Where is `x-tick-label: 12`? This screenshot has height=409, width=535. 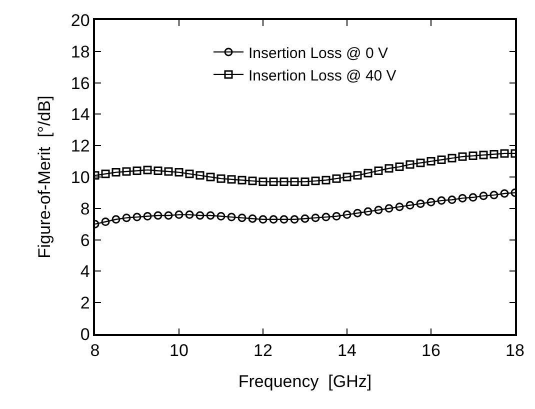
x-tick-label: 12 is located at coordinates (263, 350).